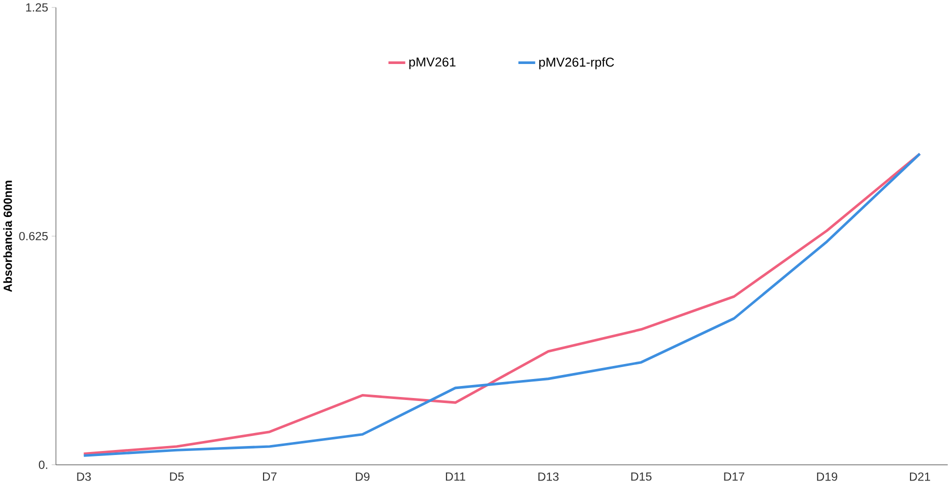 The height and width of the screenshot is (484, 948). I want to click on x-tick-label: D17, so click(734, 476).